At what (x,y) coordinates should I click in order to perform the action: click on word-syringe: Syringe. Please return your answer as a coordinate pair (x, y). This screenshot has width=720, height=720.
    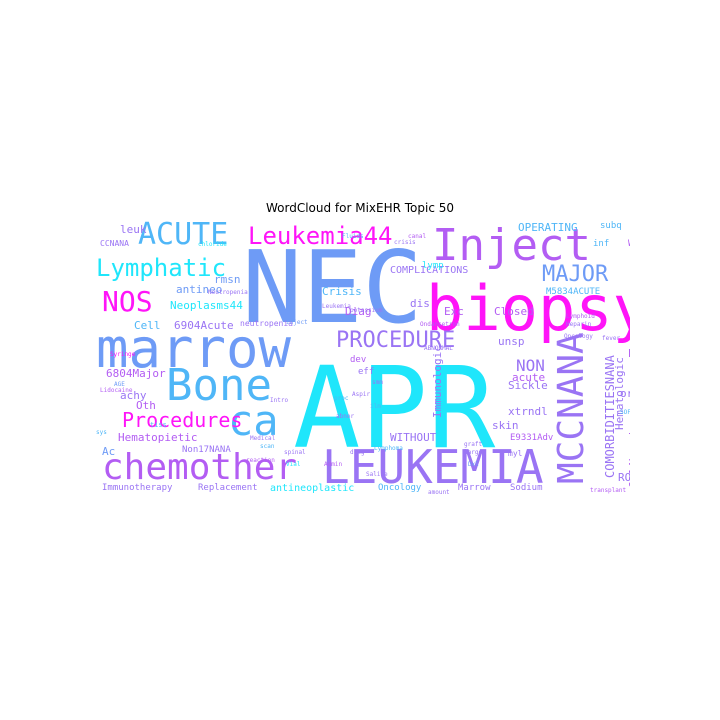
    Looking at the image, I should click on (123, 354).